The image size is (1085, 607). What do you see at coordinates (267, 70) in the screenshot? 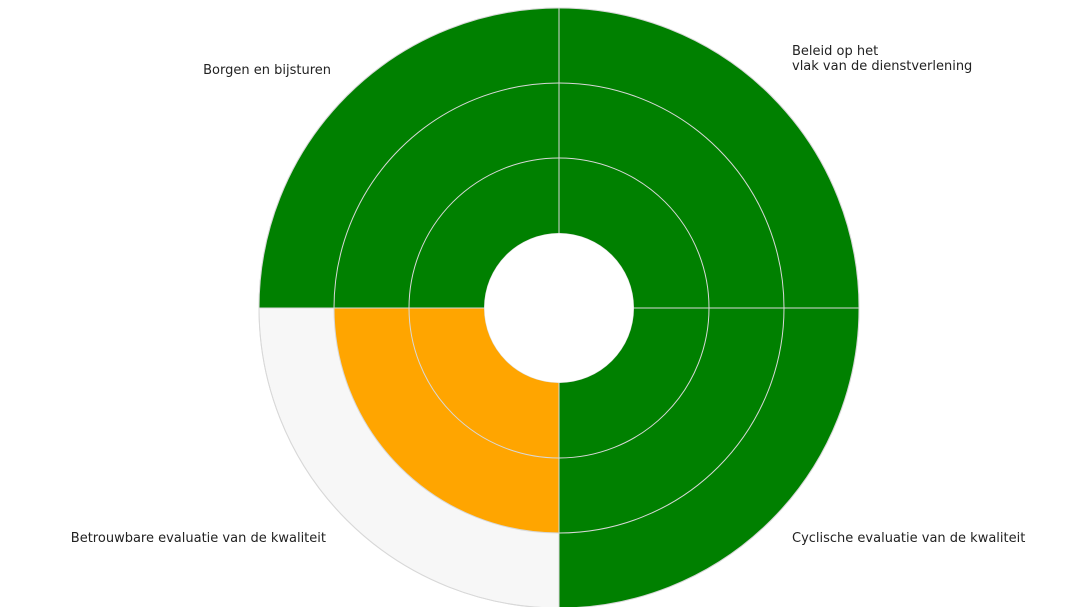
I see `category-label: Borgen en bijsturen` at bounding box center [267, 70].